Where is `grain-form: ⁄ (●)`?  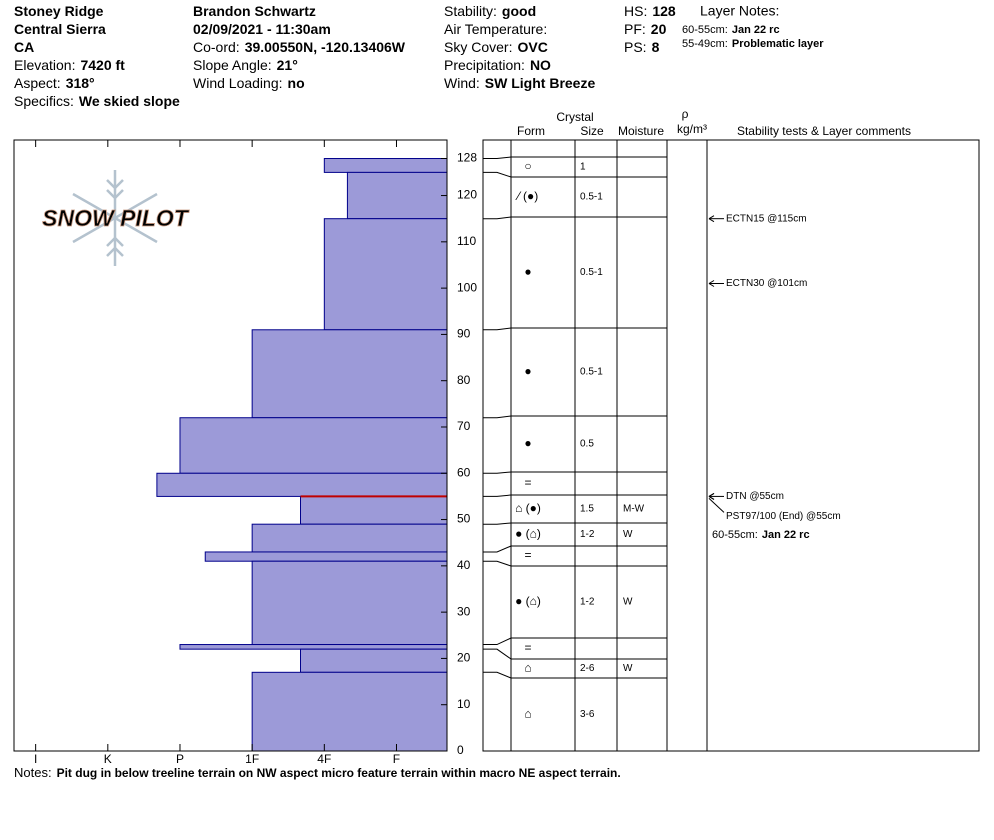 grain-form: ⁄ (●) is located at coordinates (527, 196).